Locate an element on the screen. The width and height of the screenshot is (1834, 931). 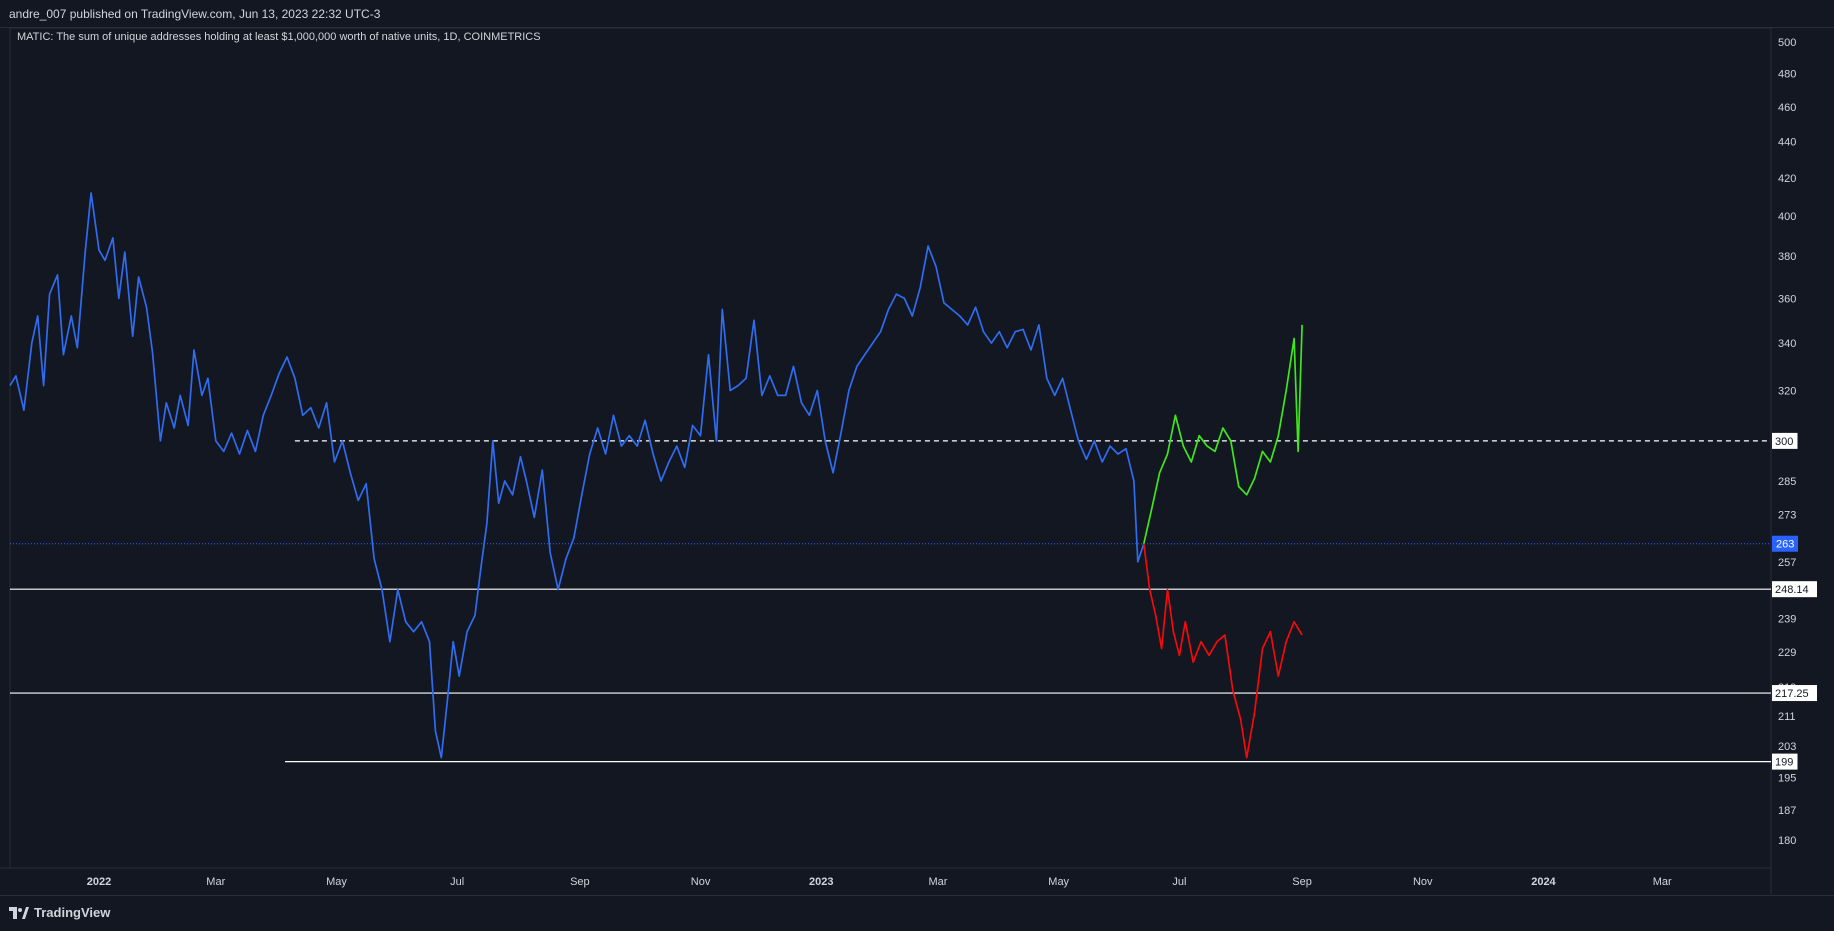
tradingview-logo: TradingView is located at coordinates (59, 912).